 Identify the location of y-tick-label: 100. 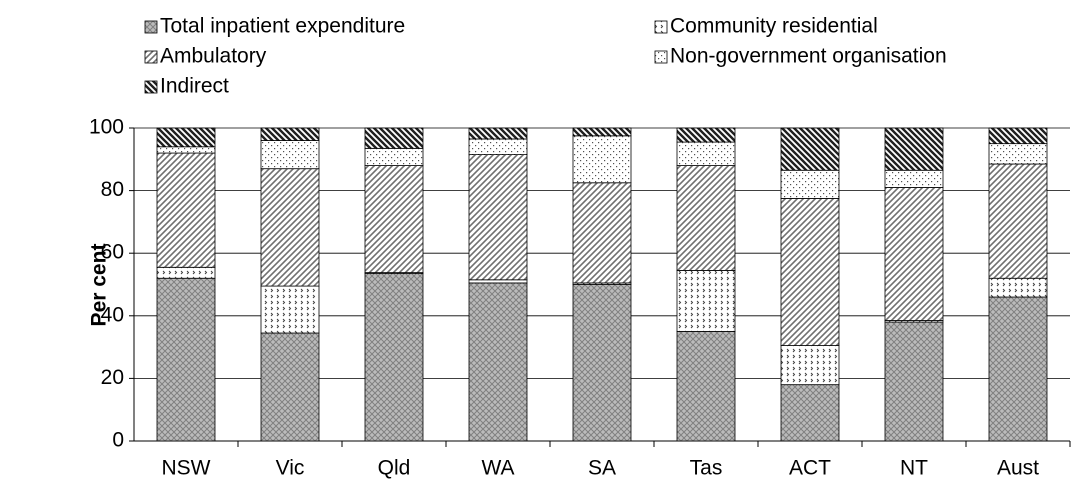
(106, 127).